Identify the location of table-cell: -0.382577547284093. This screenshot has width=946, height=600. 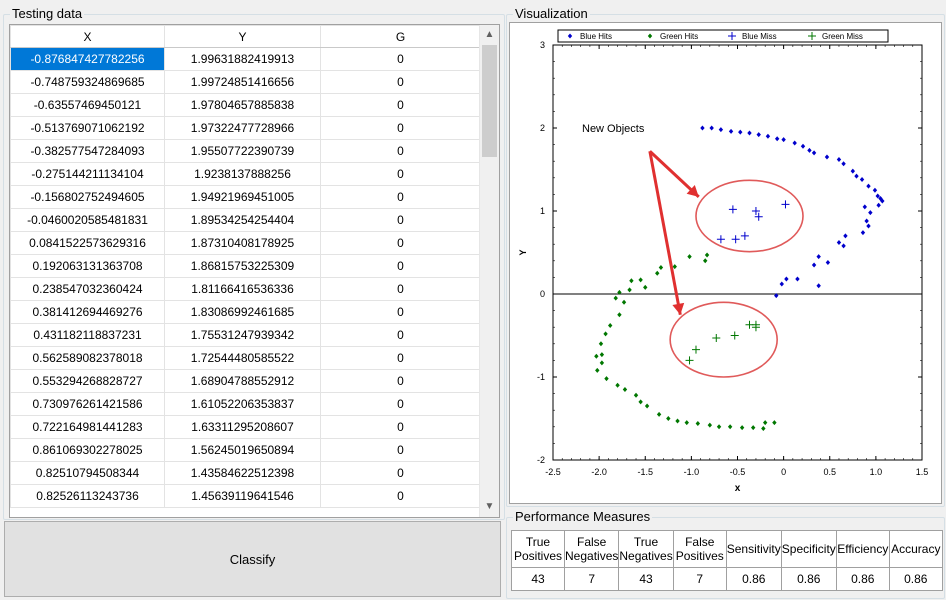
(87, 151).